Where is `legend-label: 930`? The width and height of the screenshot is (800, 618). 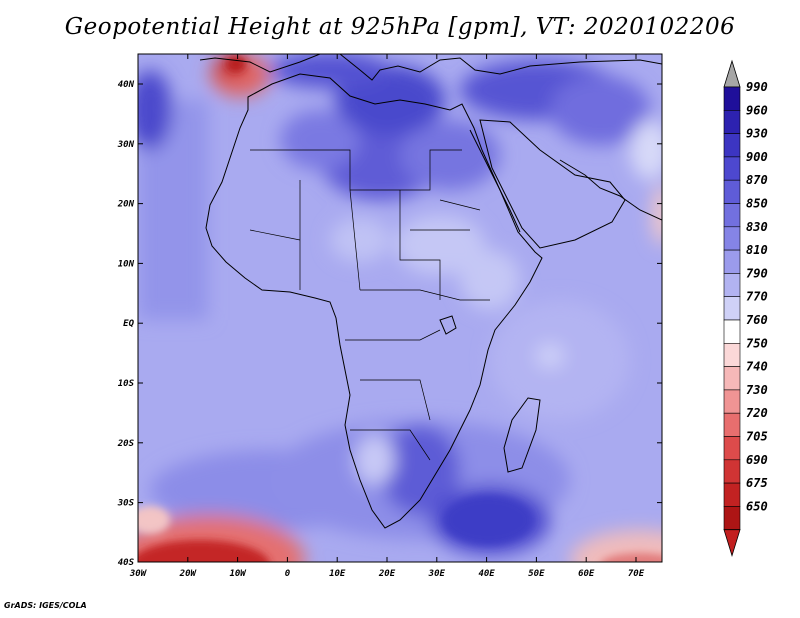
legend-label: 930 is located at coordinates (757, 134).